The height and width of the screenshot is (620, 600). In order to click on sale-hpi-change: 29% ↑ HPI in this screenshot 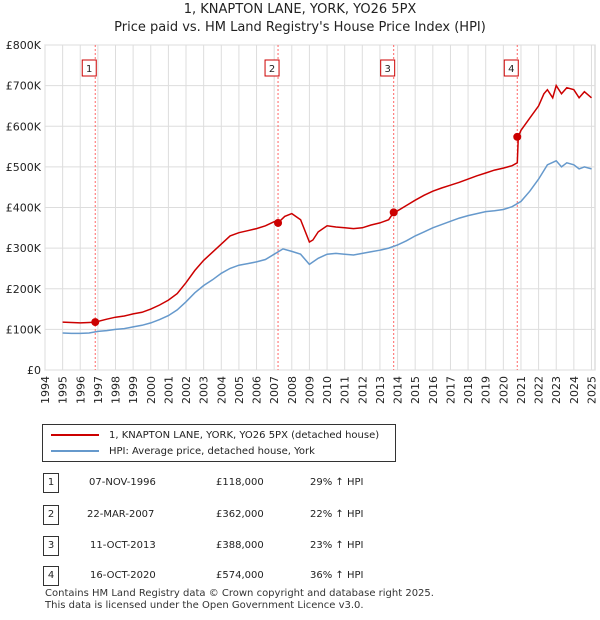, I will do `click(337, 482)`.